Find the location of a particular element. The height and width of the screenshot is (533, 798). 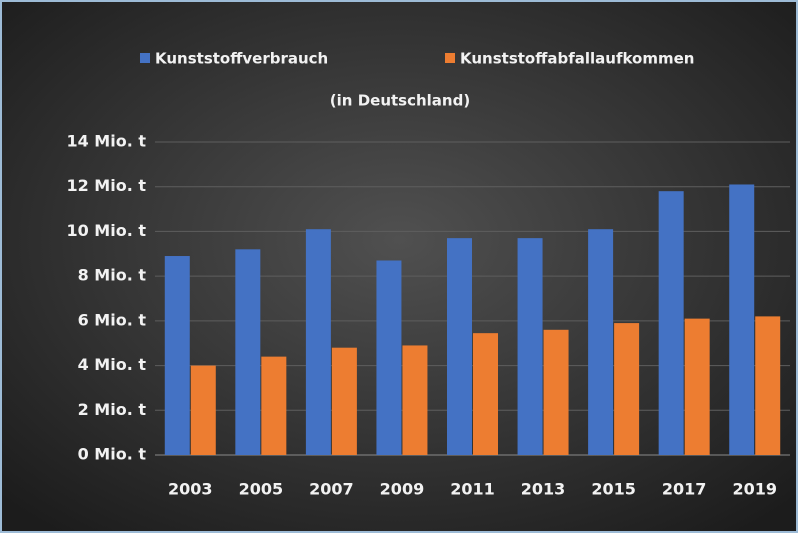

y-tick-label: 6 Mio. t is located at coordinates (112, 319).